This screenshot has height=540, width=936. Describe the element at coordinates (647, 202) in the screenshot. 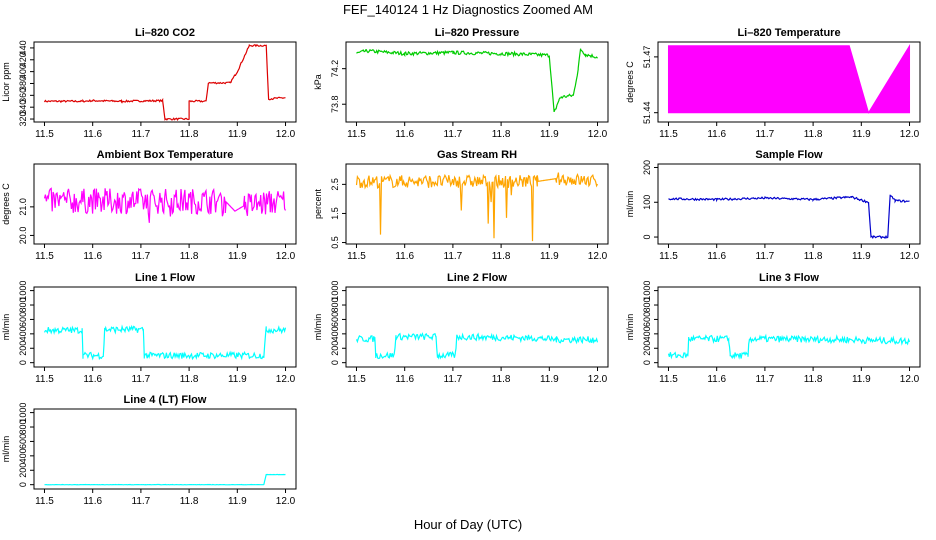

I see `y-tick-label: 100` at that location.